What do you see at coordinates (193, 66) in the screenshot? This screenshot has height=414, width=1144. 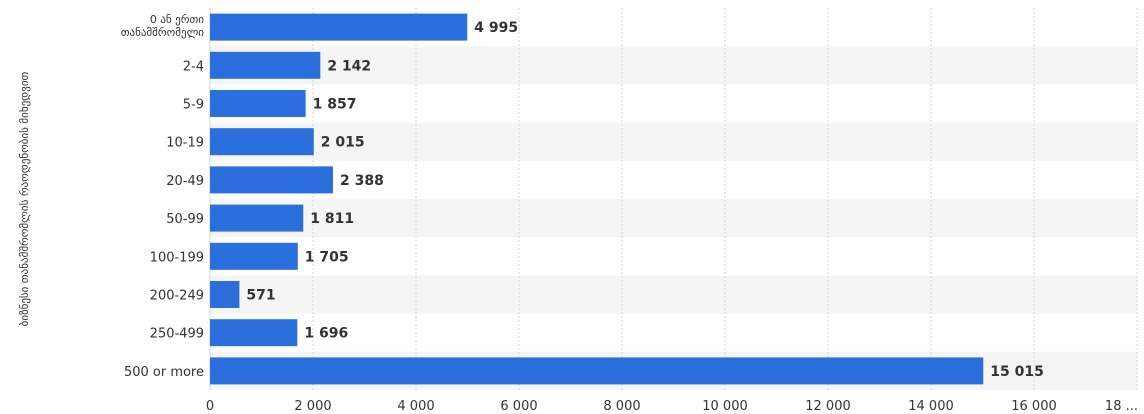 I see `category-label: 2-4` at bounding box center [193, 66].